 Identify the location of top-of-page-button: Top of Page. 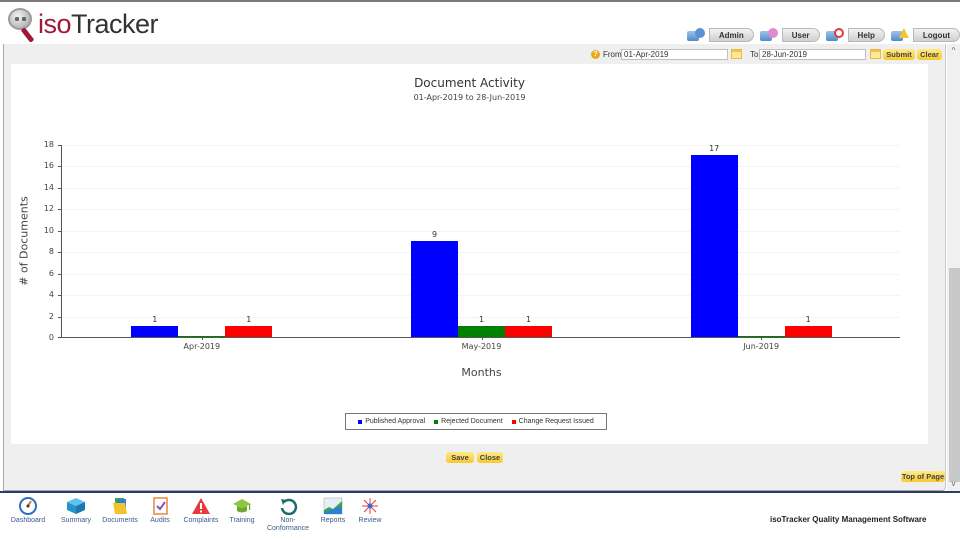
(923, 476).